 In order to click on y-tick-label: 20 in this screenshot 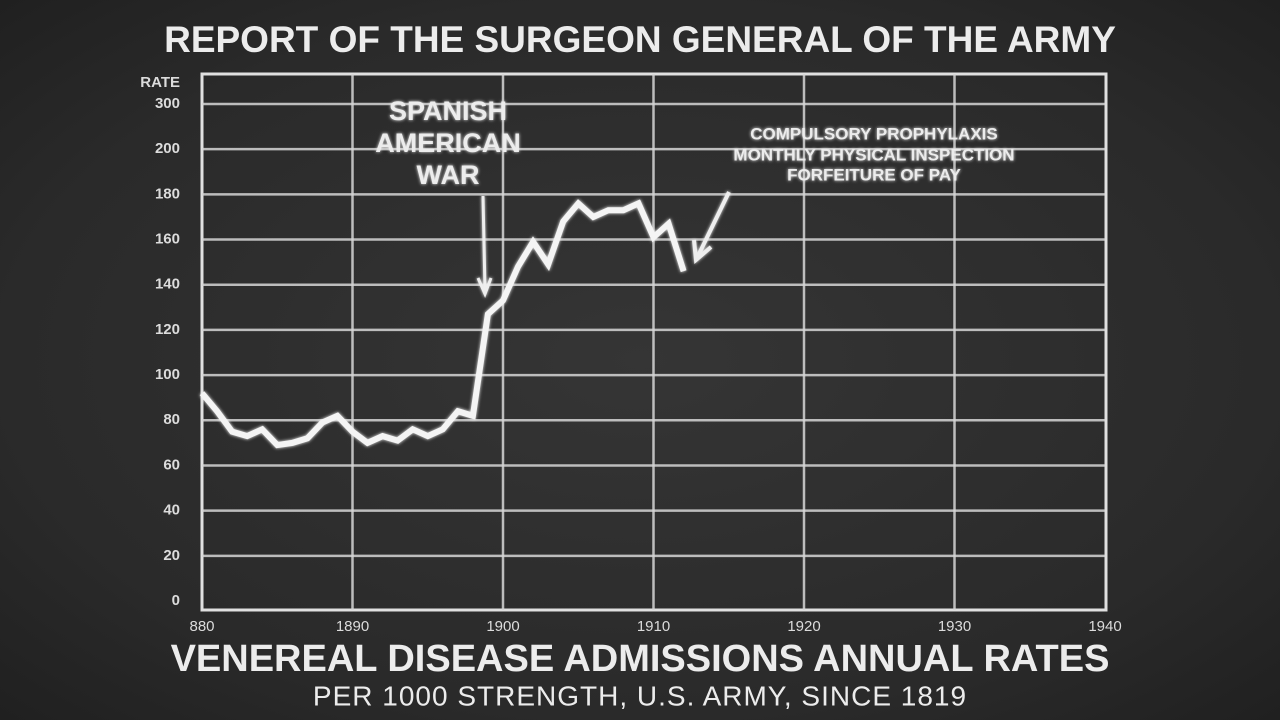, I will do `click(171, 555)`.